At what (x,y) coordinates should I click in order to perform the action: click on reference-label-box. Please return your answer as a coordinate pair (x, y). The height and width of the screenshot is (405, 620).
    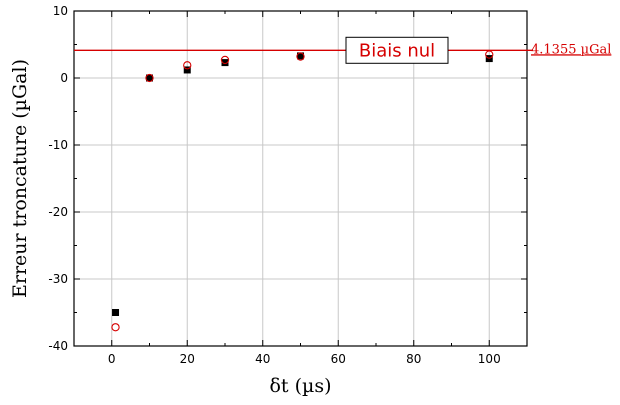
    Looking at the image, I should click on (397, 50).